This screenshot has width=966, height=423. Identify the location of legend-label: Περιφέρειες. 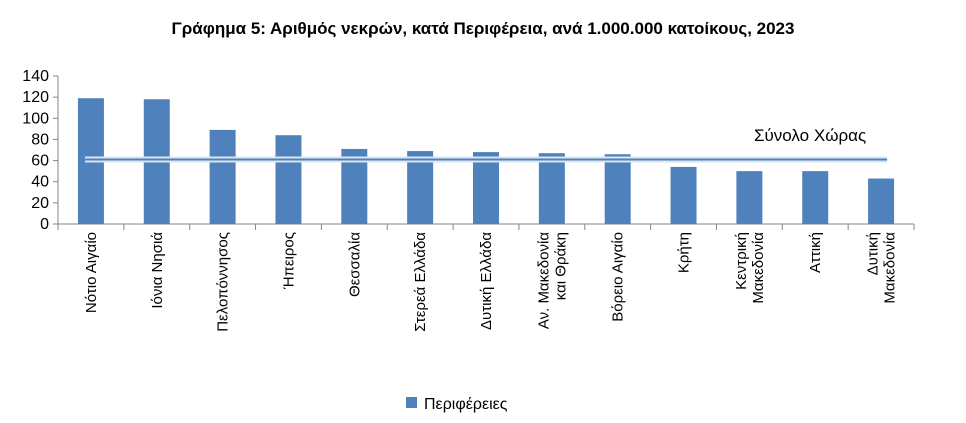
(466, 404).